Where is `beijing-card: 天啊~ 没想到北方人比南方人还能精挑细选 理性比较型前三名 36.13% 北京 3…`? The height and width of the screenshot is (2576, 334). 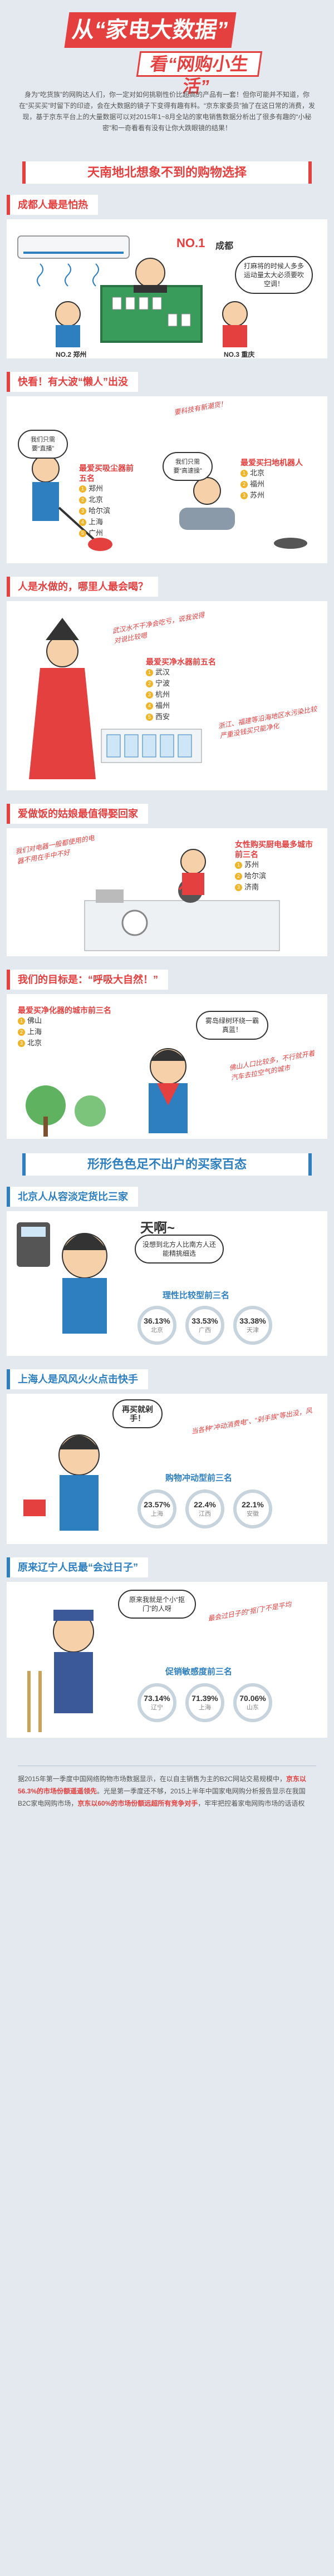 beijing-card: 天啊~ 没想到北方人比南方人还能精挑细选 理性比较型前三名 36.13% 北京 3… is located at coordinates (167, 1283).